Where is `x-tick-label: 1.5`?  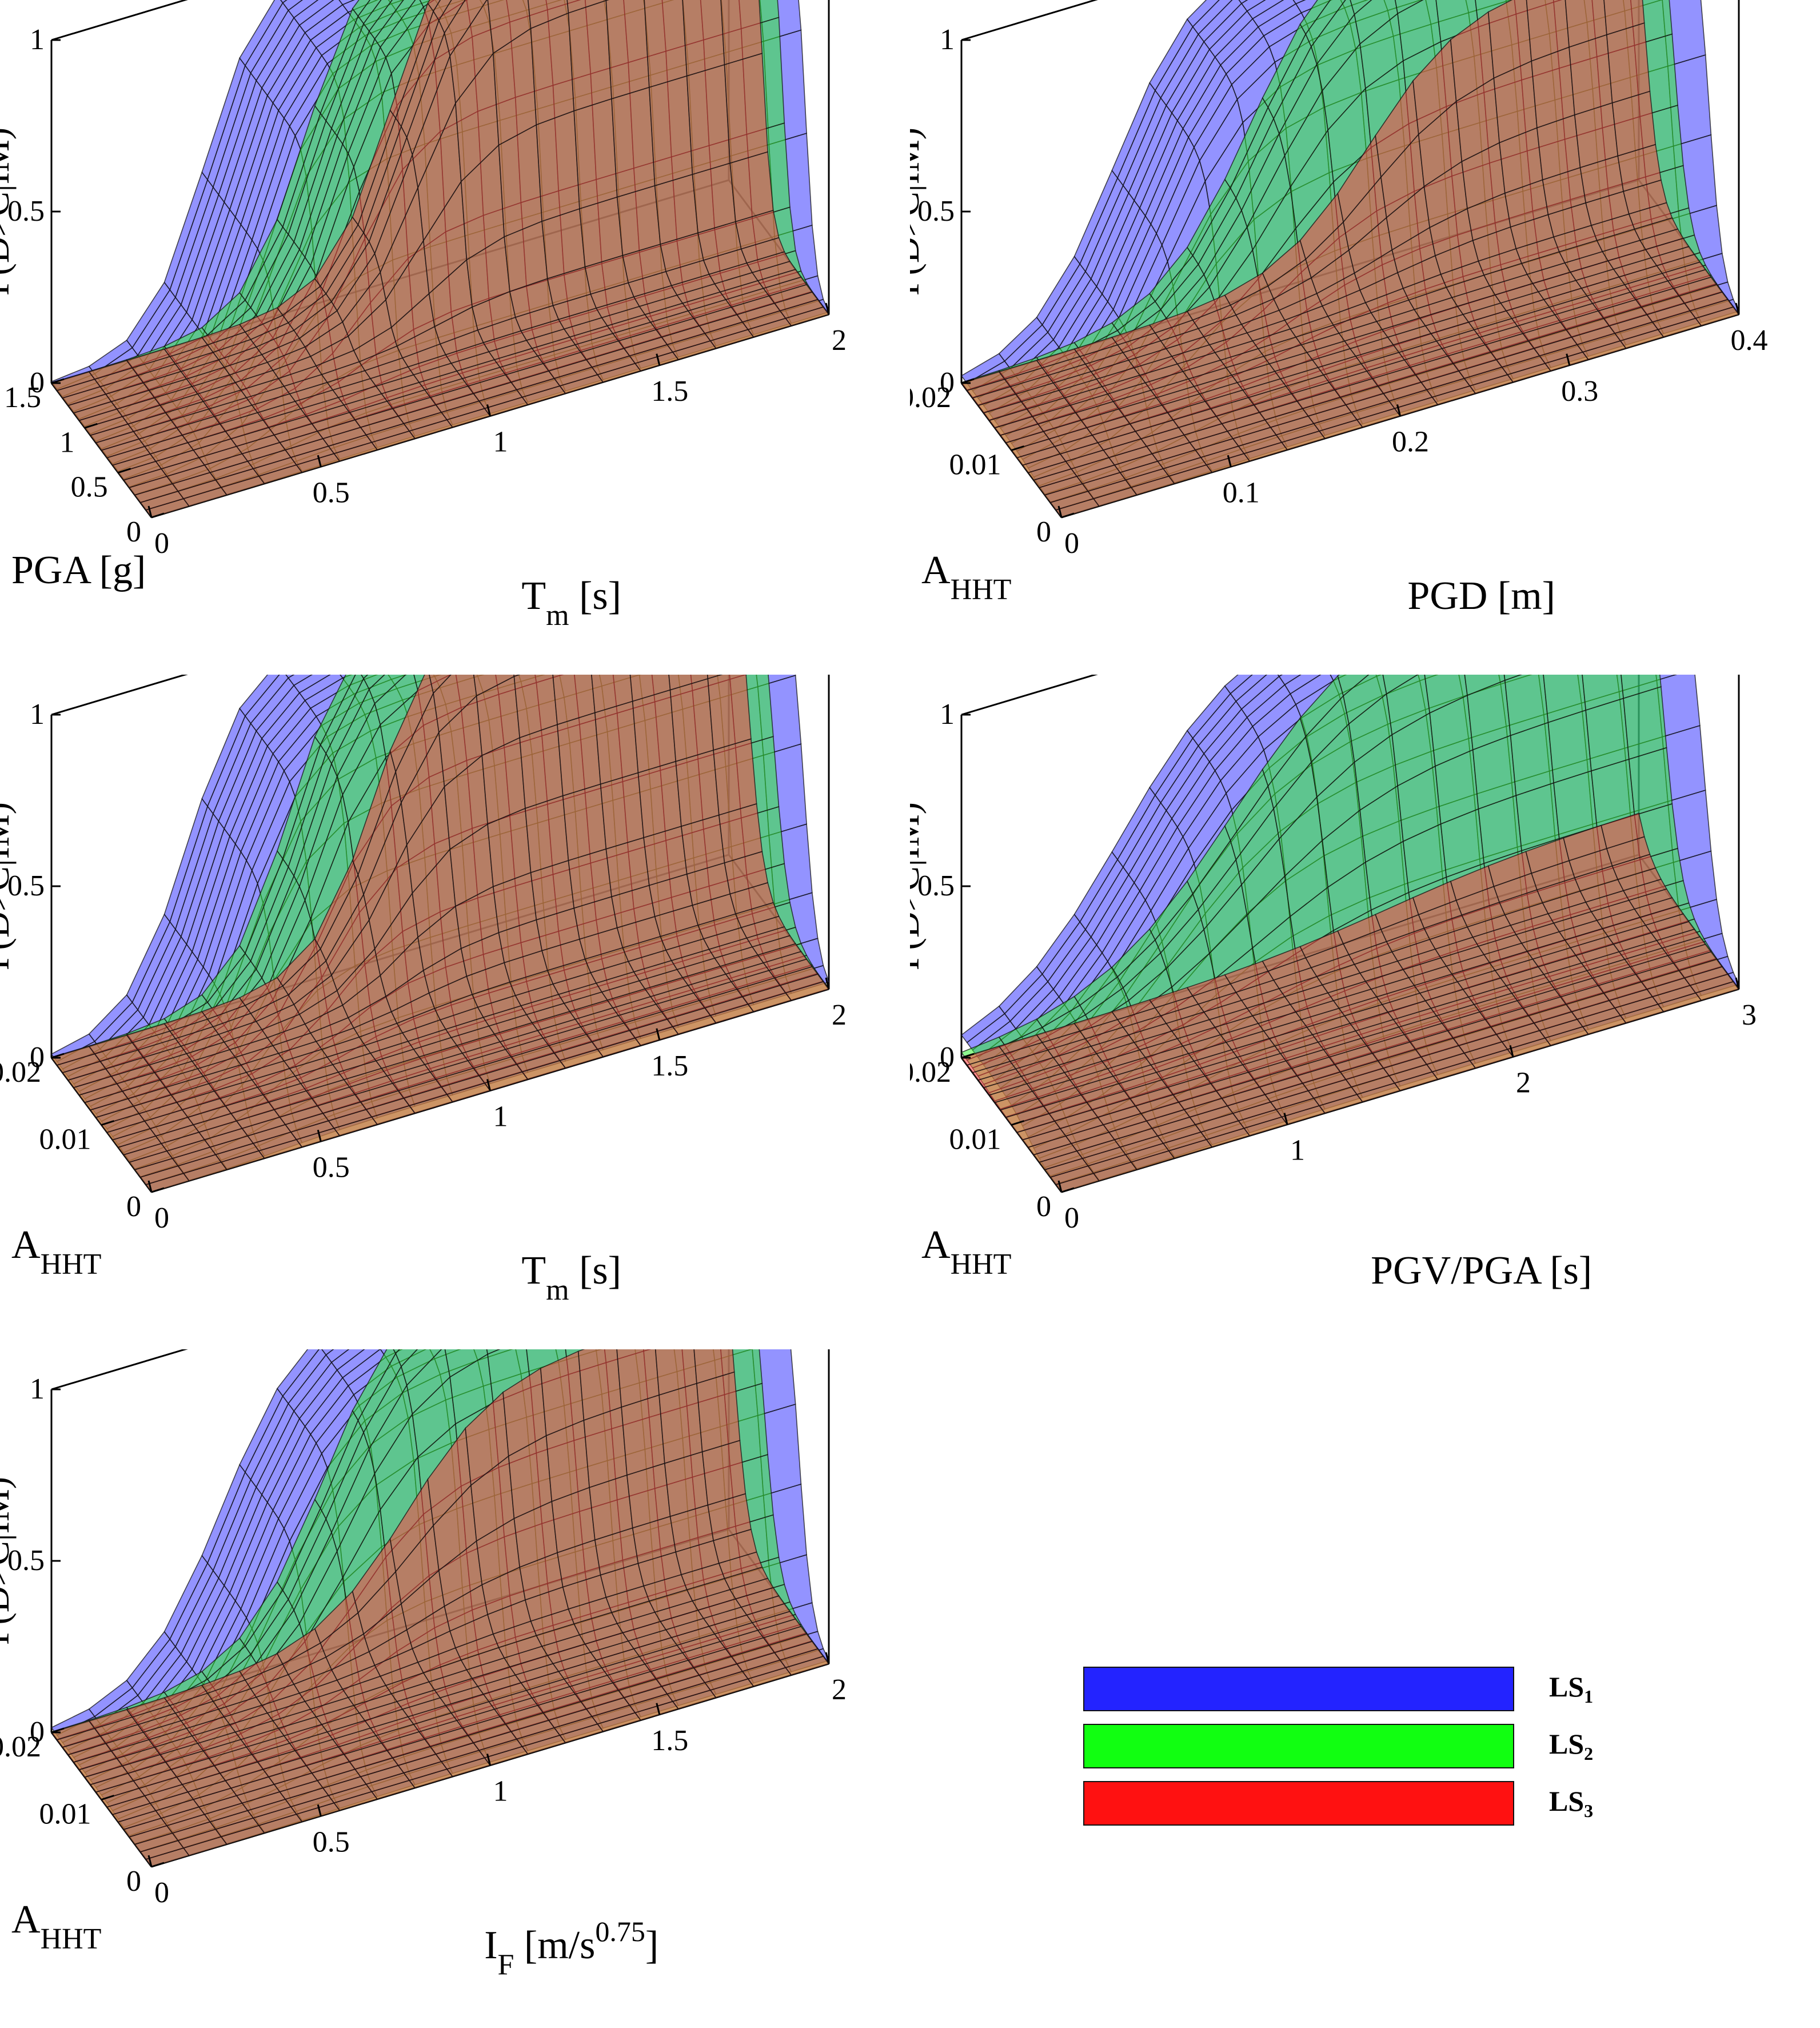
x-tick-label: 1.5 is located at coordinates (22, 397).